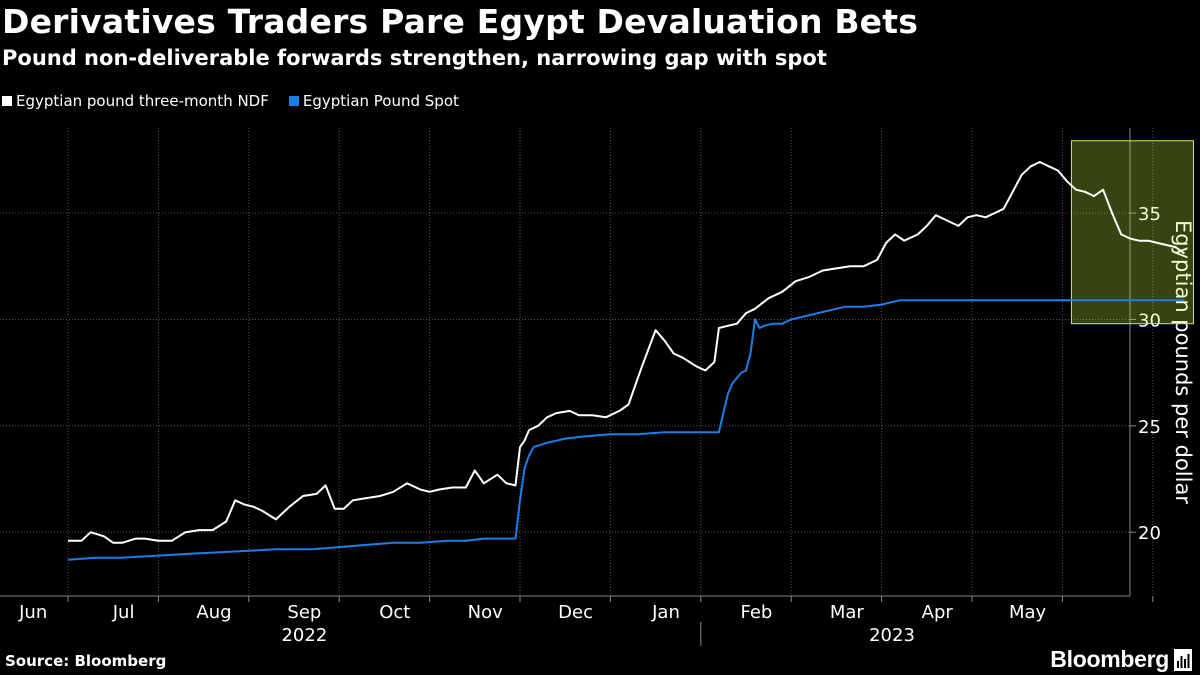 The height and width of the screenshot is (675, 1200). I want to click on x-tick-label: May, so click(1028, 612).